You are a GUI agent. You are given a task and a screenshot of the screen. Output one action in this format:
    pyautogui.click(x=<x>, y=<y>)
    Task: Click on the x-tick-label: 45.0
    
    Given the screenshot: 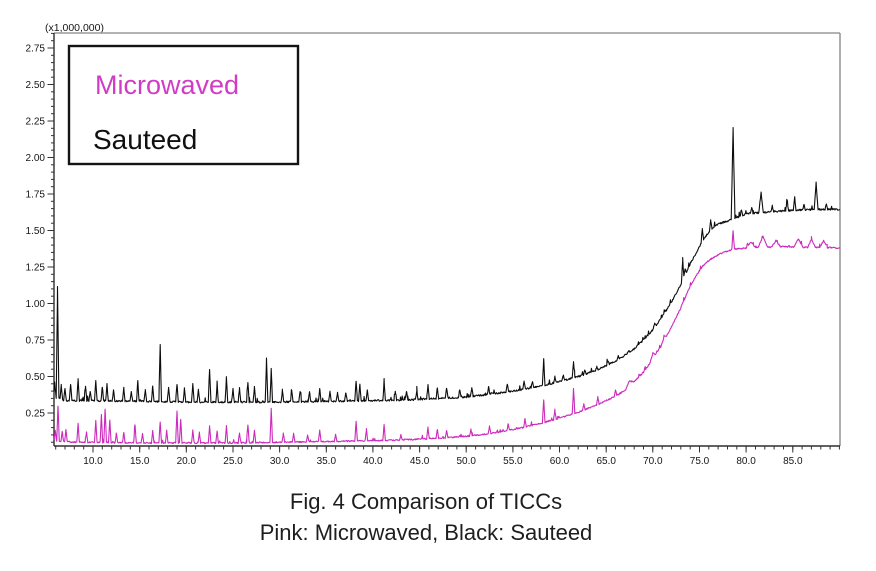 What is the action you would take?
    pyautogui.click(x=420, y=461)
    